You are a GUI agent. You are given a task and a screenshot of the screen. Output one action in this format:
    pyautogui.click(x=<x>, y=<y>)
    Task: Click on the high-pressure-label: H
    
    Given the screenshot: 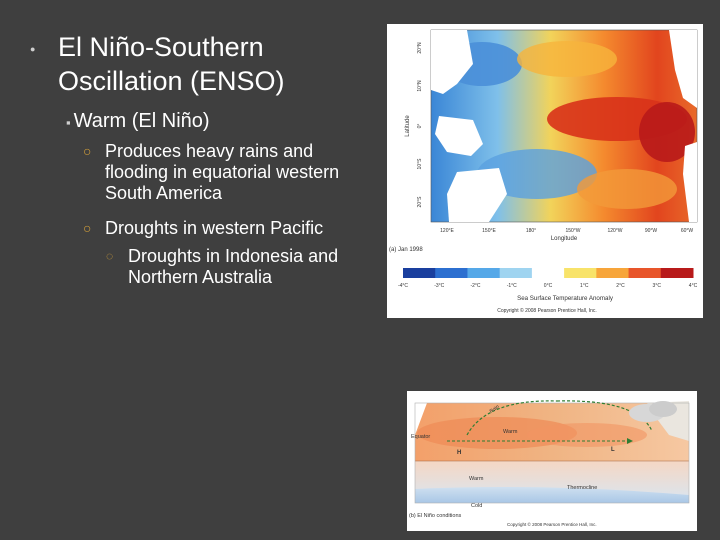 What is the action you would take?
    pyautogui.click(x=459, y=453)
    